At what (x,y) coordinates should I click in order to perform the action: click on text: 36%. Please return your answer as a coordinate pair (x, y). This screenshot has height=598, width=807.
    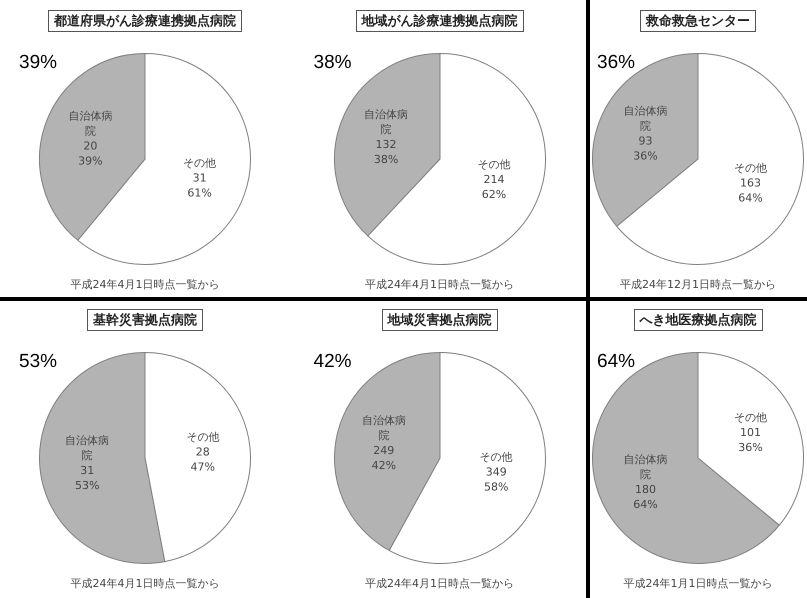
    Looking at the image, I should click on (616, 63).